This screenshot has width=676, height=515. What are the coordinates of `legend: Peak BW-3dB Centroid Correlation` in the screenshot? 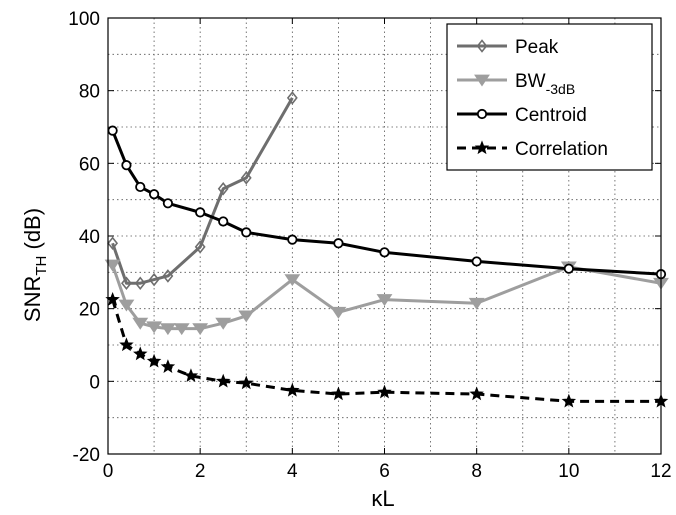 It's located at (549, 97).